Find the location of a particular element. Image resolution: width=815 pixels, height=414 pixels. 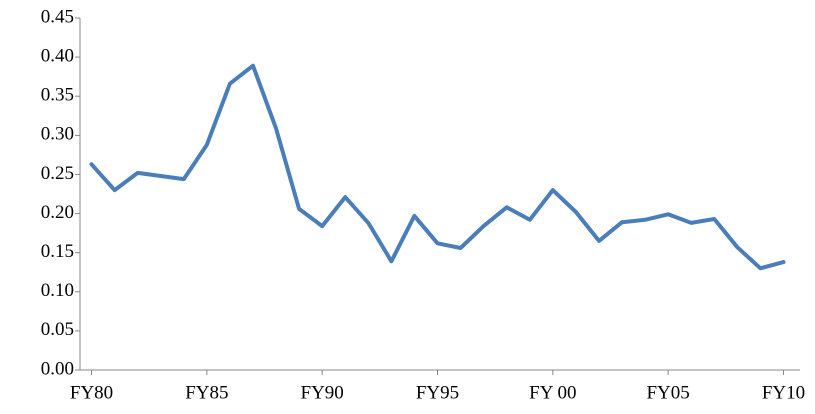

y-tick-label: 0.30 is located at coordinates (57, 134).